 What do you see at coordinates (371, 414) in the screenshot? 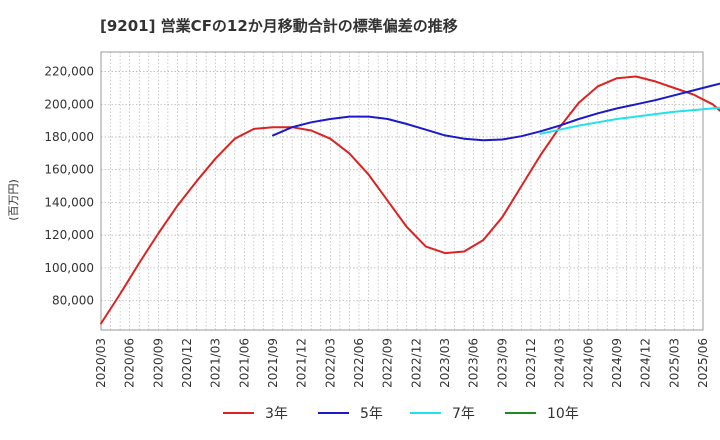
I see `legend-label-2: 5年` at bounding box center [371, 414].